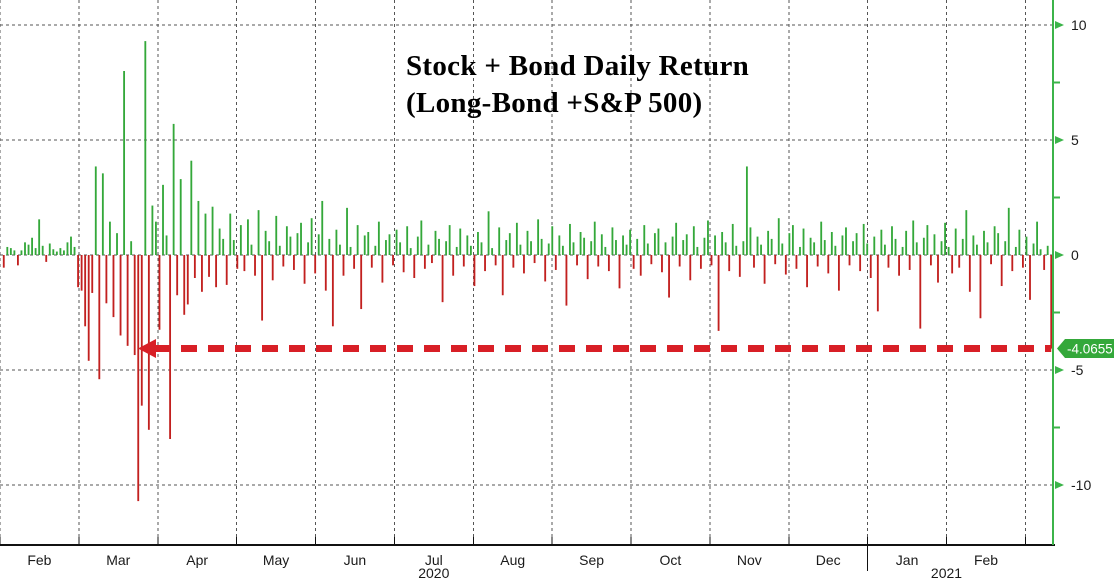  What do you see at coordinates (1075, 140) in the screenshot?
I see `y-tick-label: 5` at bounding box center [1075, 140].